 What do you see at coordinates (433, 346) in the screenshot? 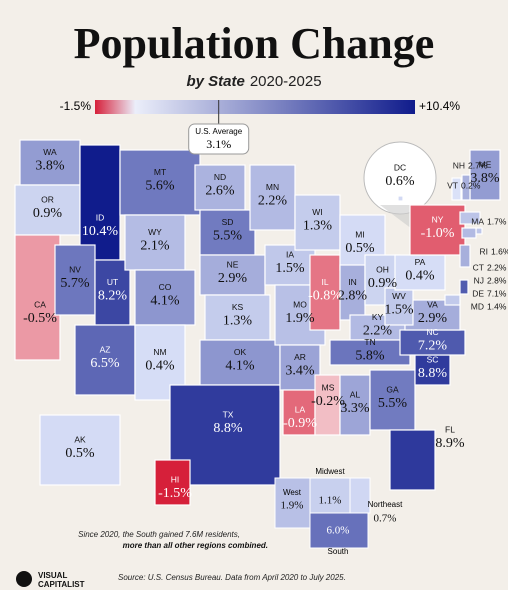
I see `state-value: 7.2%` at bounding box center [433, 346].